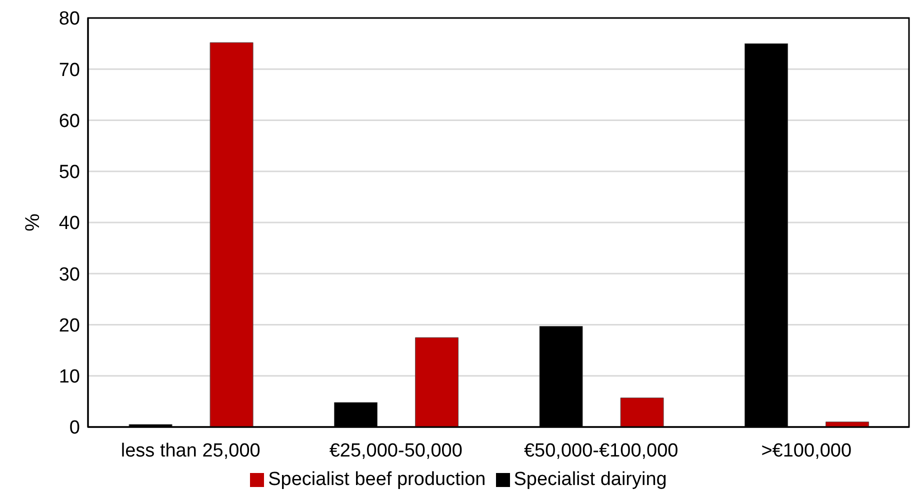  What do you see at coordinates (69, 325) in the screenshot?
I see `y-tick-label: 20` at bounding box center [69, 325].